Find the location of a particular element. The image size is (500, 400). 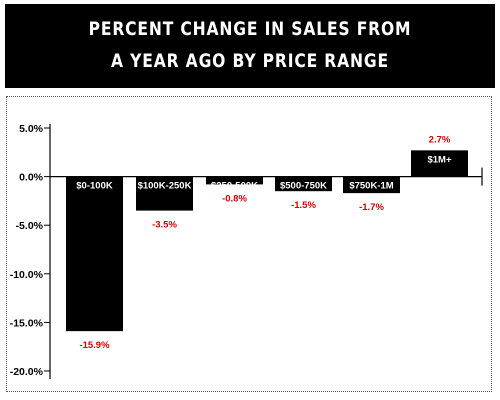

value-label: -3.5% is located at coordinates (164, 225).